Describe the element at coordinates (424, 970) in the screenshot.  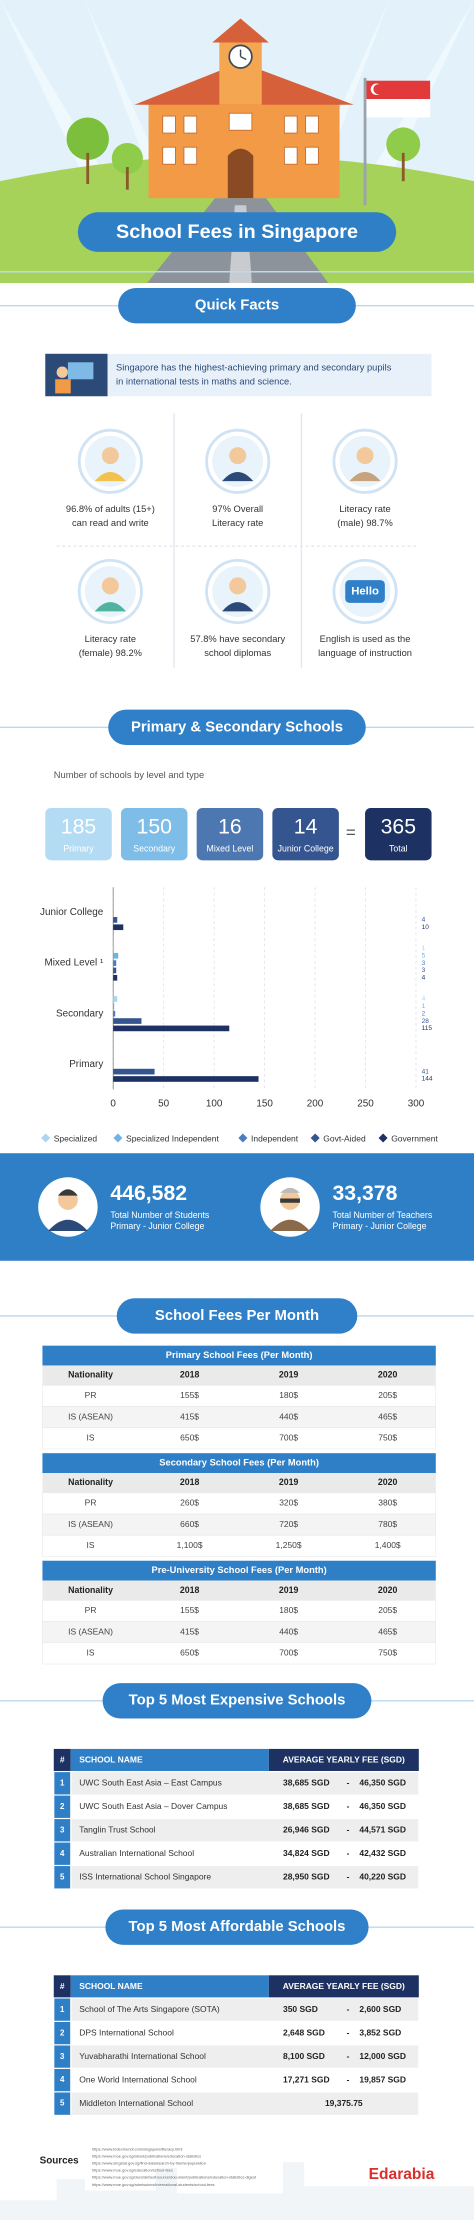
I see `value-label: 3` at that location.